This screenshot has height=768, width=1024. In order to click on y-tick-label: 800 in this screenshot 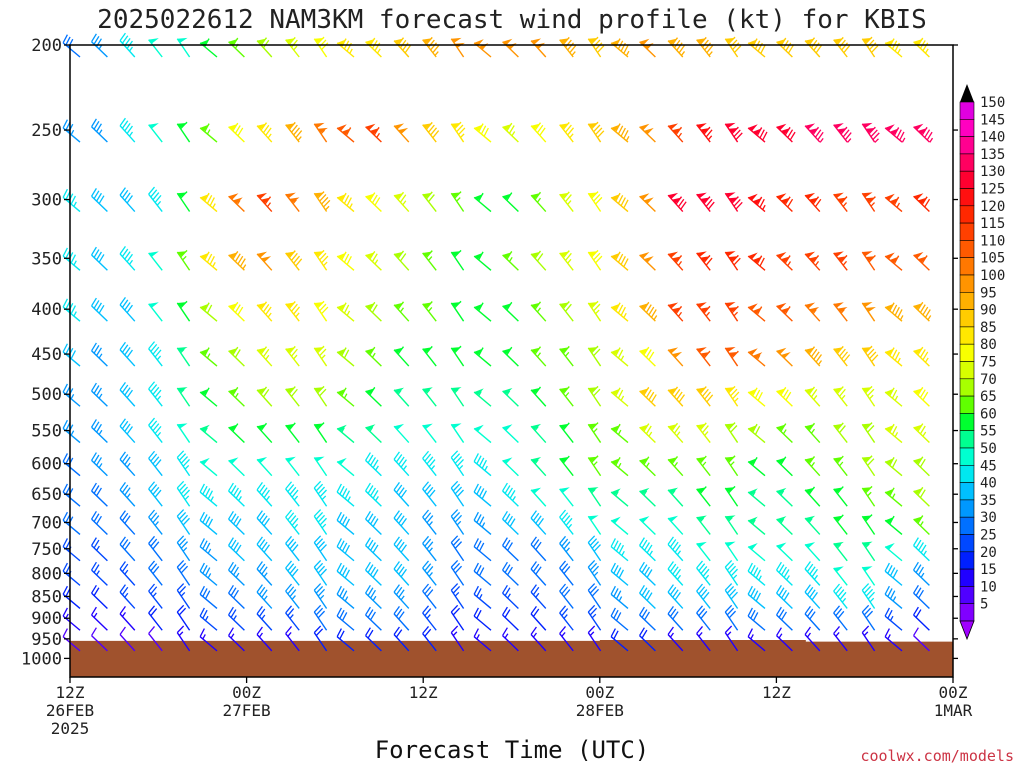, I will do `click(46, 574)`.